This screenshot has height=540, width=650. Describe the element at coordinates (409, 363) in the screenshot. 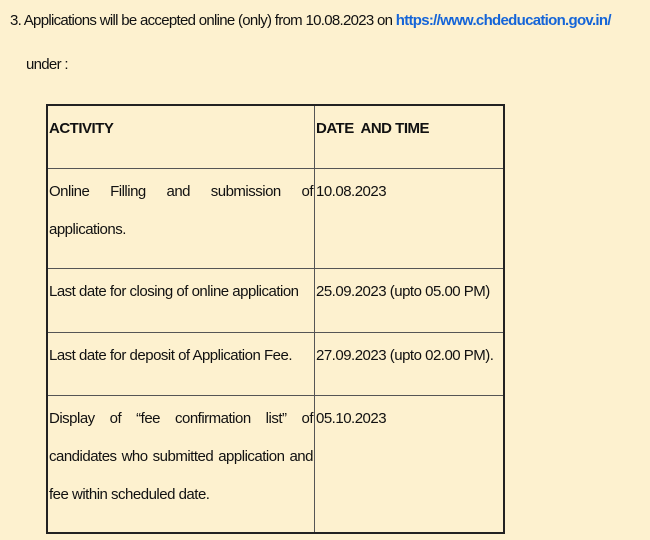

I see `date-cell: 27.09.2023 (upto 02.00 PM).` at that location.